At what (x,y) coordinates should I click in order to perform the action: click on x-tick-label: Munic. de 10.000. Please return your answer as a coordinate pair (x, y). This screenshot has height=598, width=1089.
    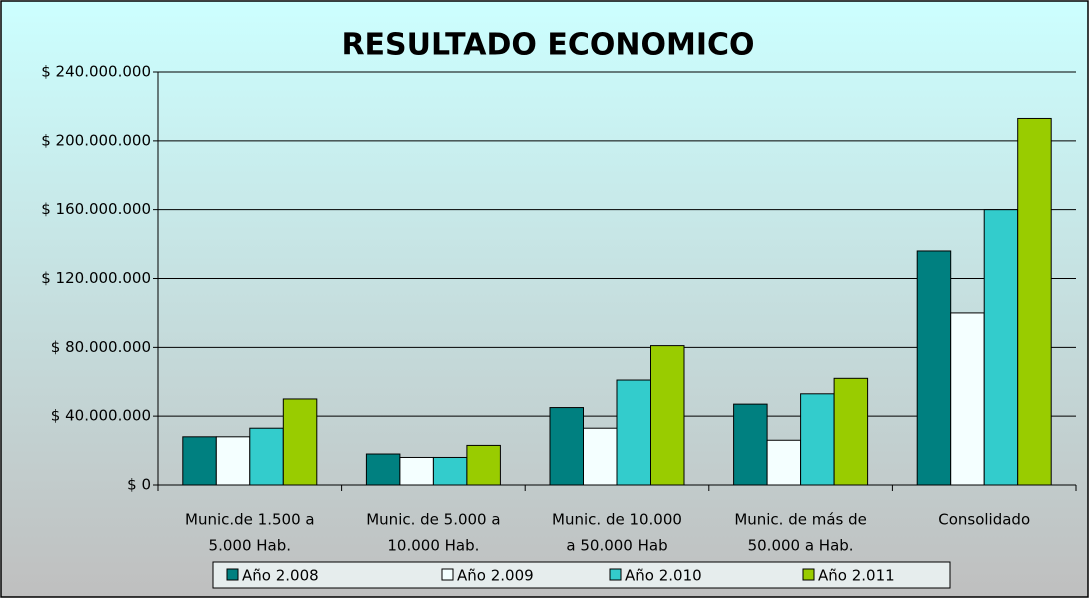
    Looking at the image, I should click on (617, 520).